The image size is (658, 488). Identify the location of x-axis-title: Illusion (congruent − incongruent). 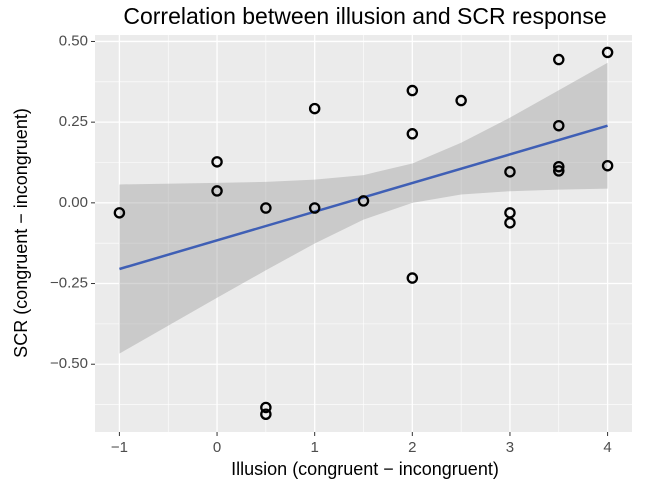
(365, 469).